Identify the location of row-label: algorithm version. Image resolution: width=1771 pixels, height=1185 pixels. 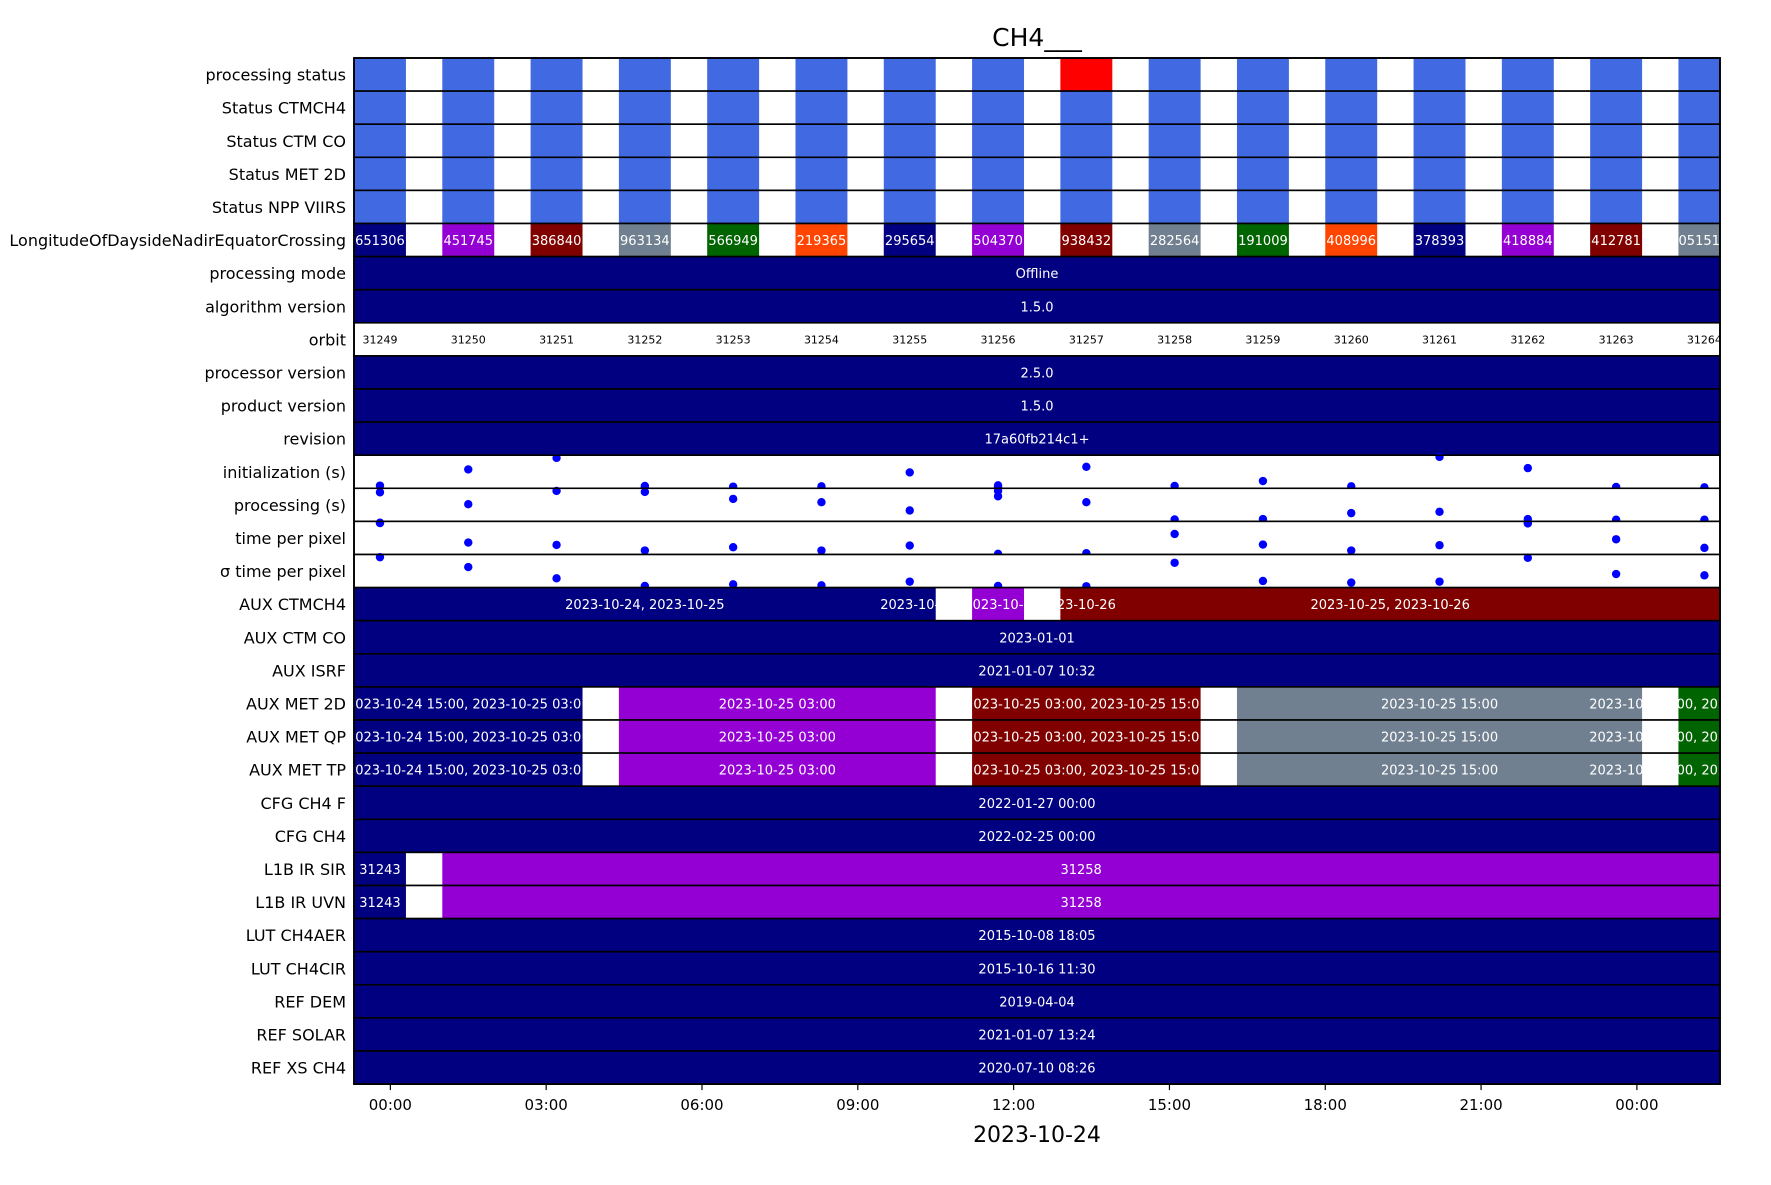
(275, 306).